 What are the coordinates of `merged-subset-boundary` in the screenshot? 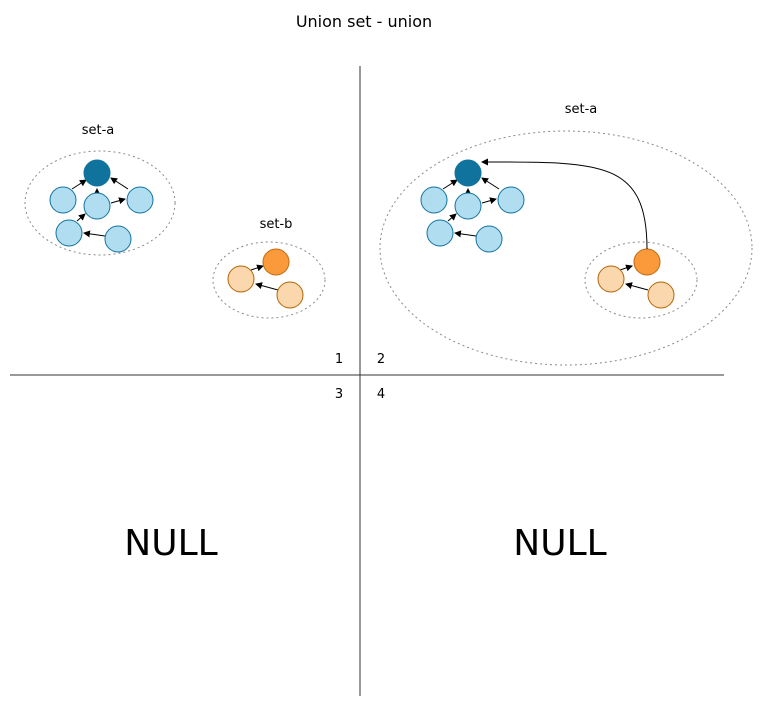 It's located at (641, 280).